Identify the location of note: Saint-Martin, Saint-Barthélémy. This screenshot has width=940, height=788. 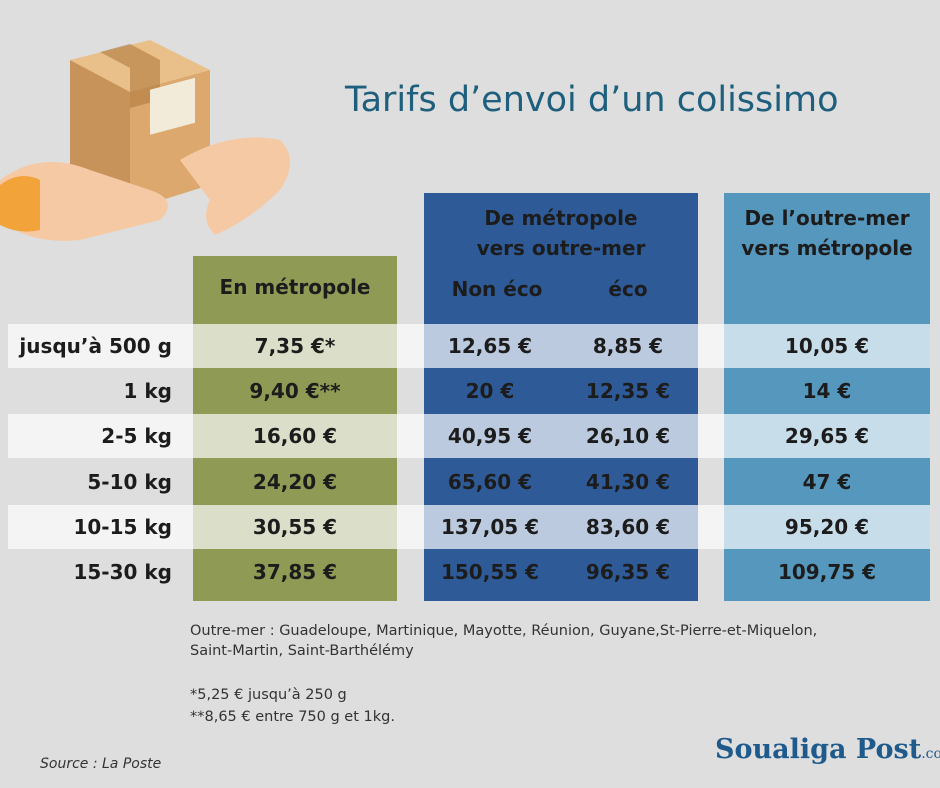
(302, 651).